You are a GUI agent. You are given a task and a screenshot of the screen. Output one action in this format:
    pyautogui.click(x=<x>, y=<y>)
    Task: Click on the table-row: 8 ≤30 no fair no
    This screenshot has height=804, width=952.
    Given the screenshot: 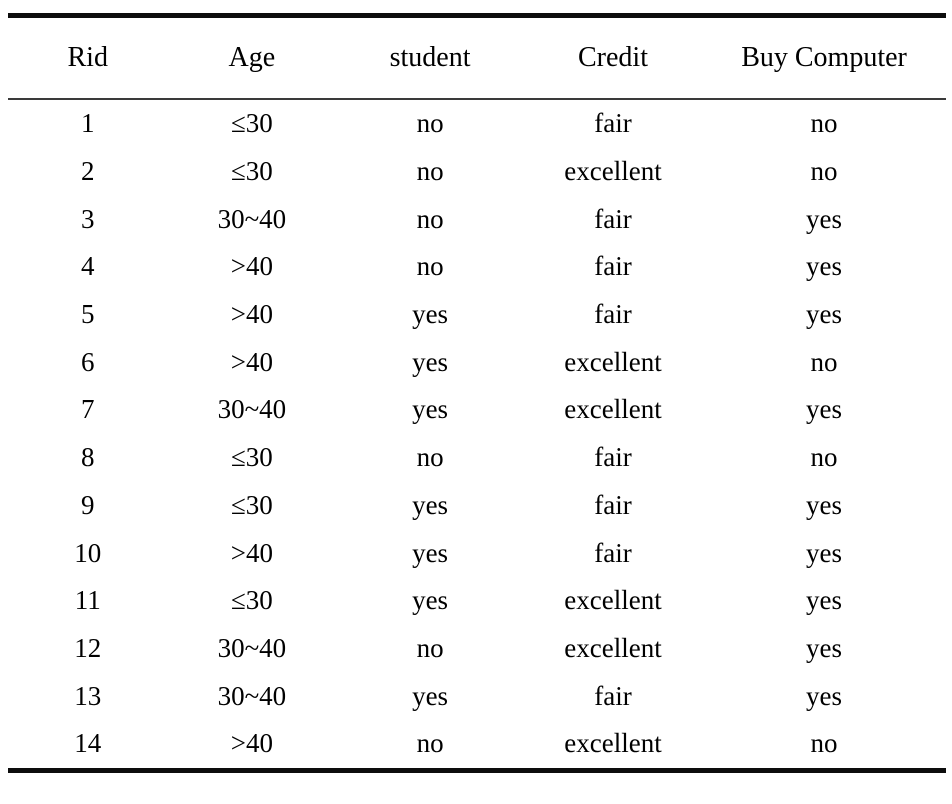 What is the action you would take?
    pyautogui.click(x=477, y=458)
    